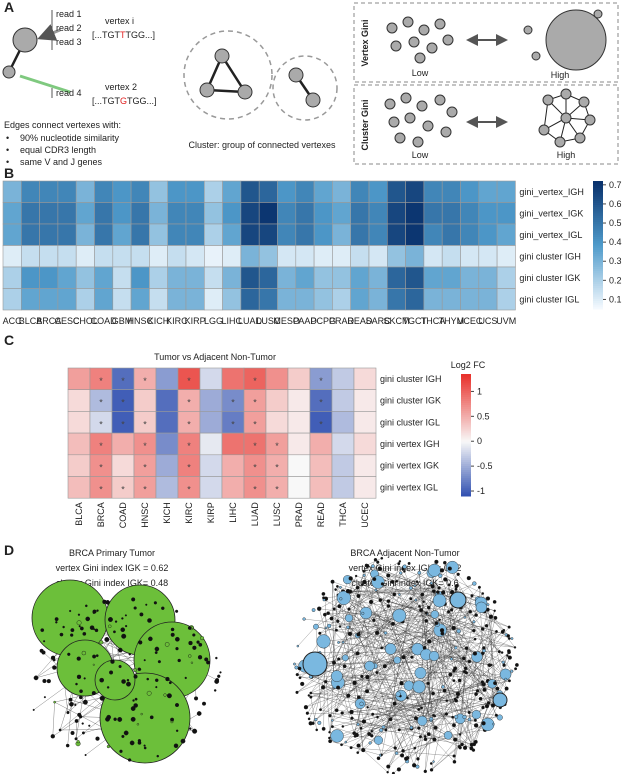 This screenshot has width=623, height=774. Describe the element at coordinates (48, 321) in the screenshot. I see `column-label: BRCA` at that location.